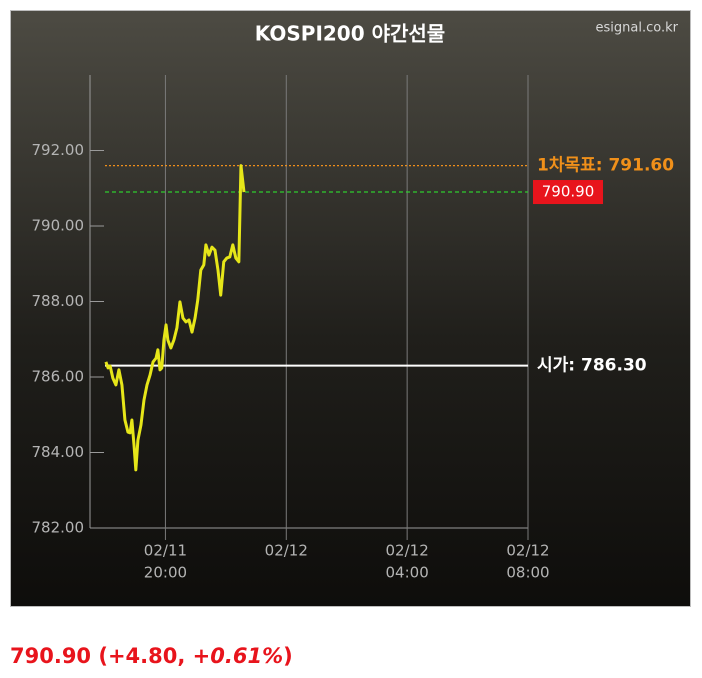 This screenshot has width=702, height=678. I want to click on x-tick-label: 08:00, so click(527, 573).